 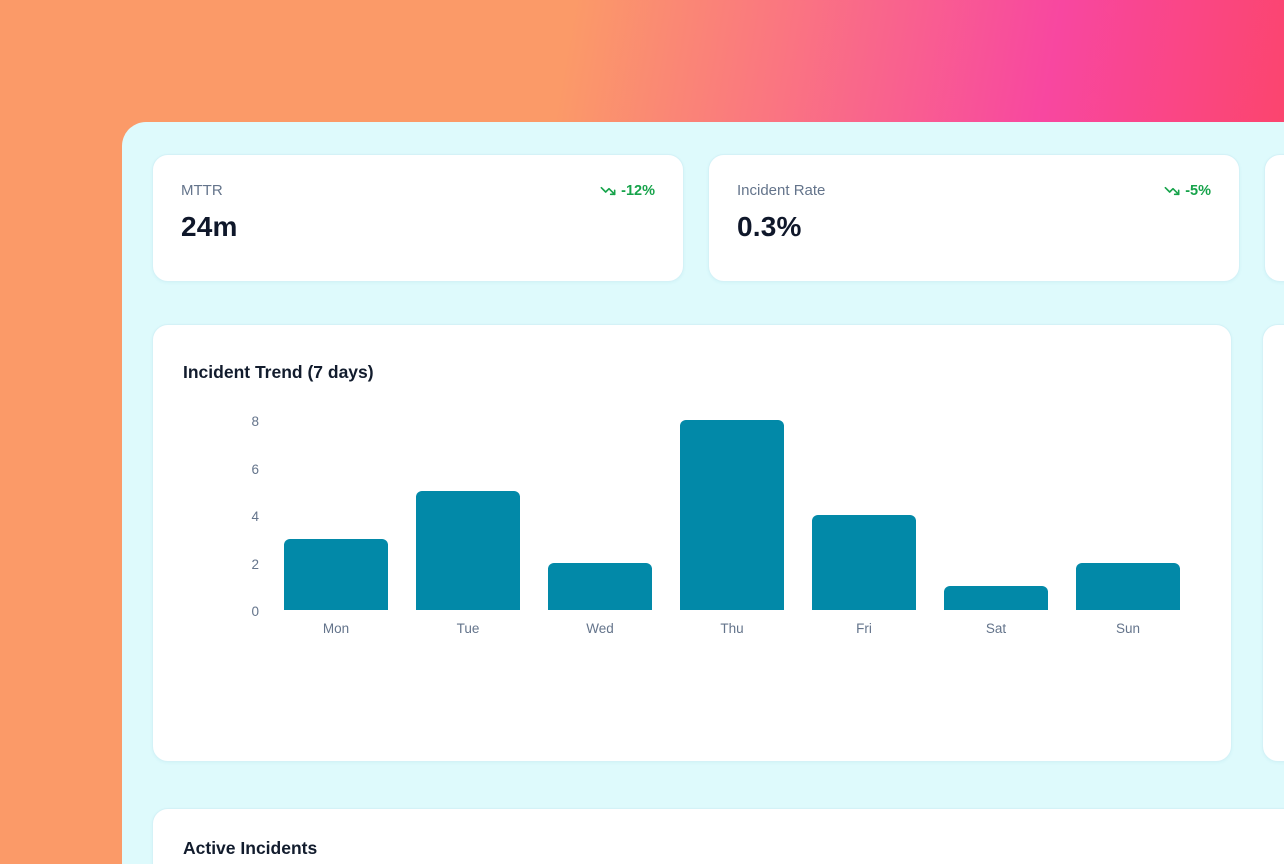 I want to click on x-axis-label: Fri, so click(x=864, y=628).